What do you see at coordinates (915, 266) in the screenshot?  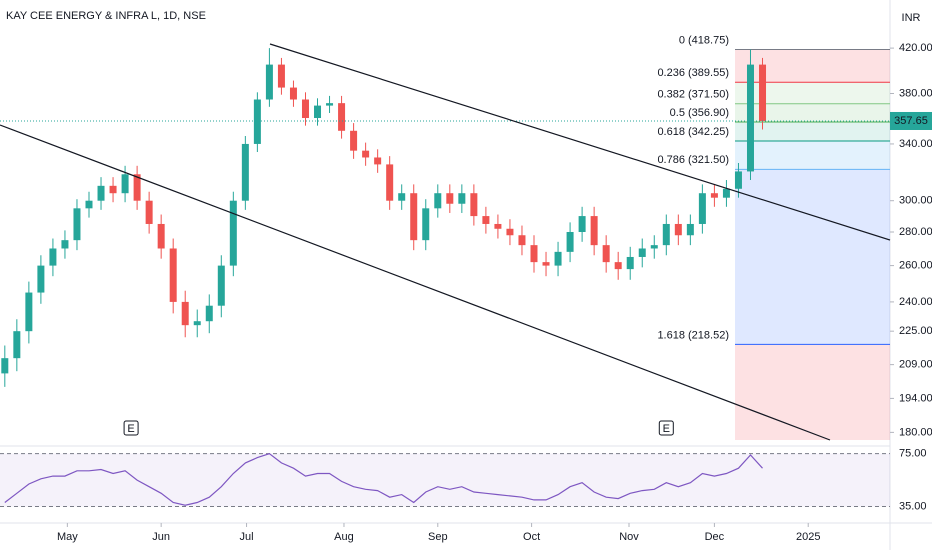 I see `y-tick-label: 260.00` at bounding box center [915, 266].